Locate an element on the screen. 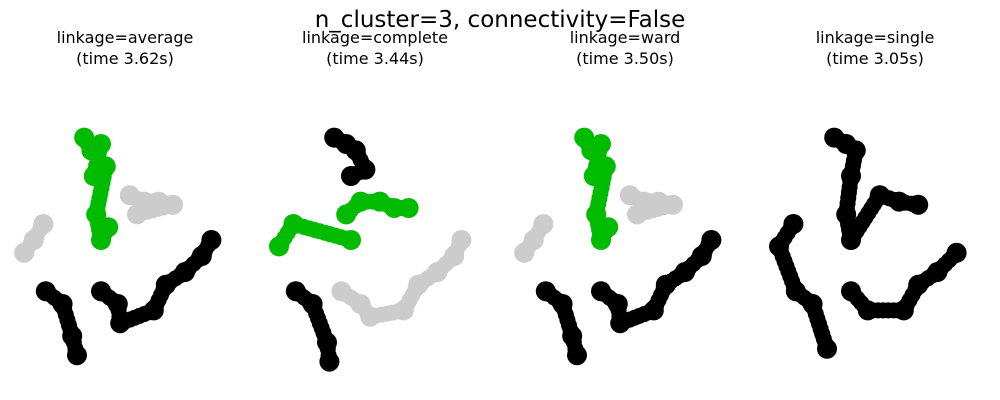  panel-title-line2: (time 3.50s) is located at coordinates (625, 58).